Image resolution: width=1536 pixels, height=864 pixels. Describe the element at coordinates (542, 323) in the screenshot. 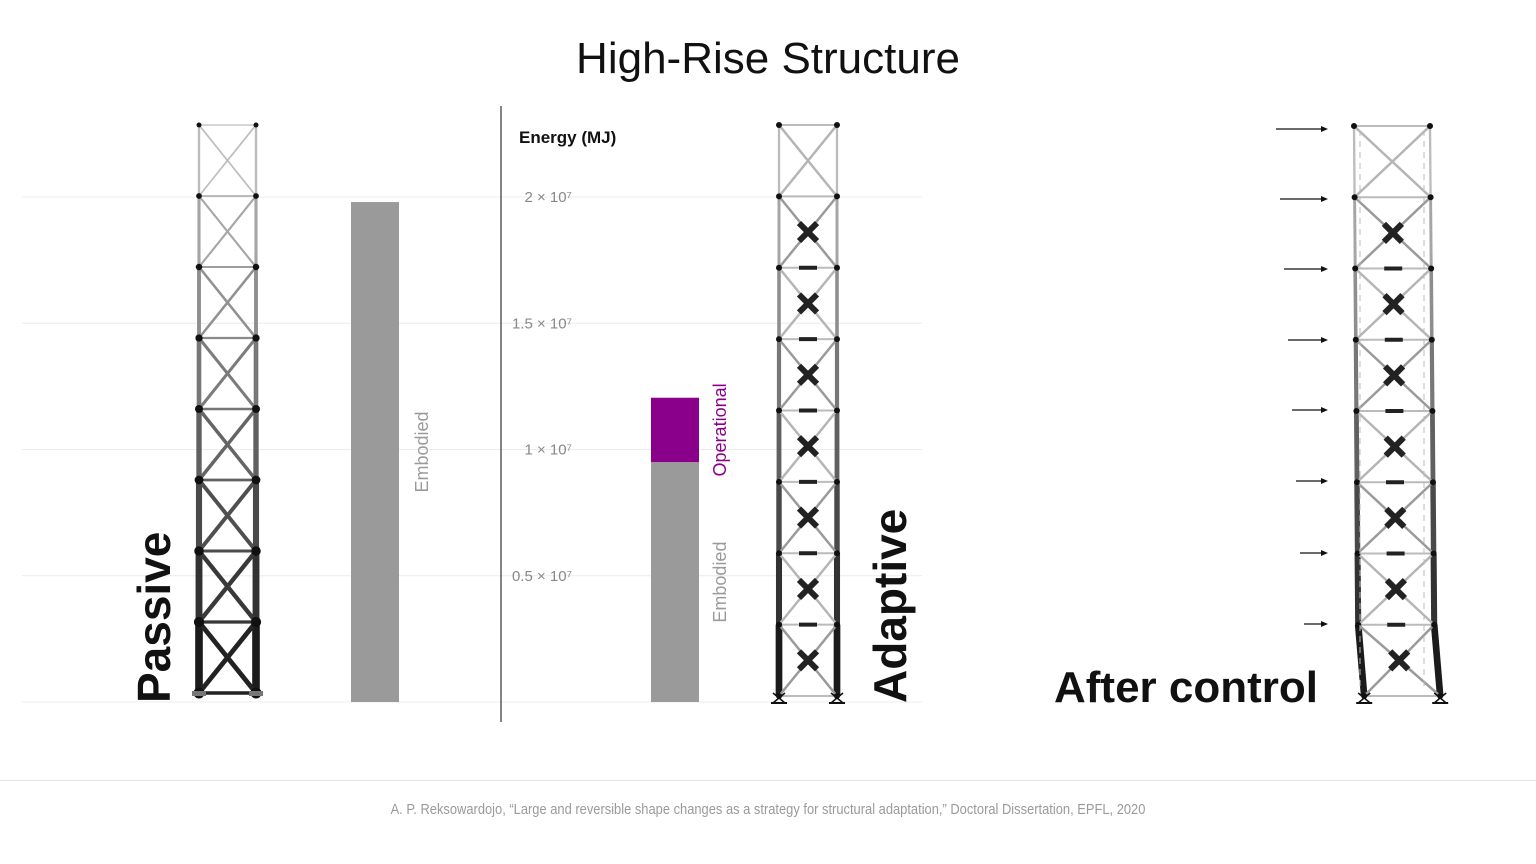

I see `y-tick-label: 1.5 × 10⁷` at that location.